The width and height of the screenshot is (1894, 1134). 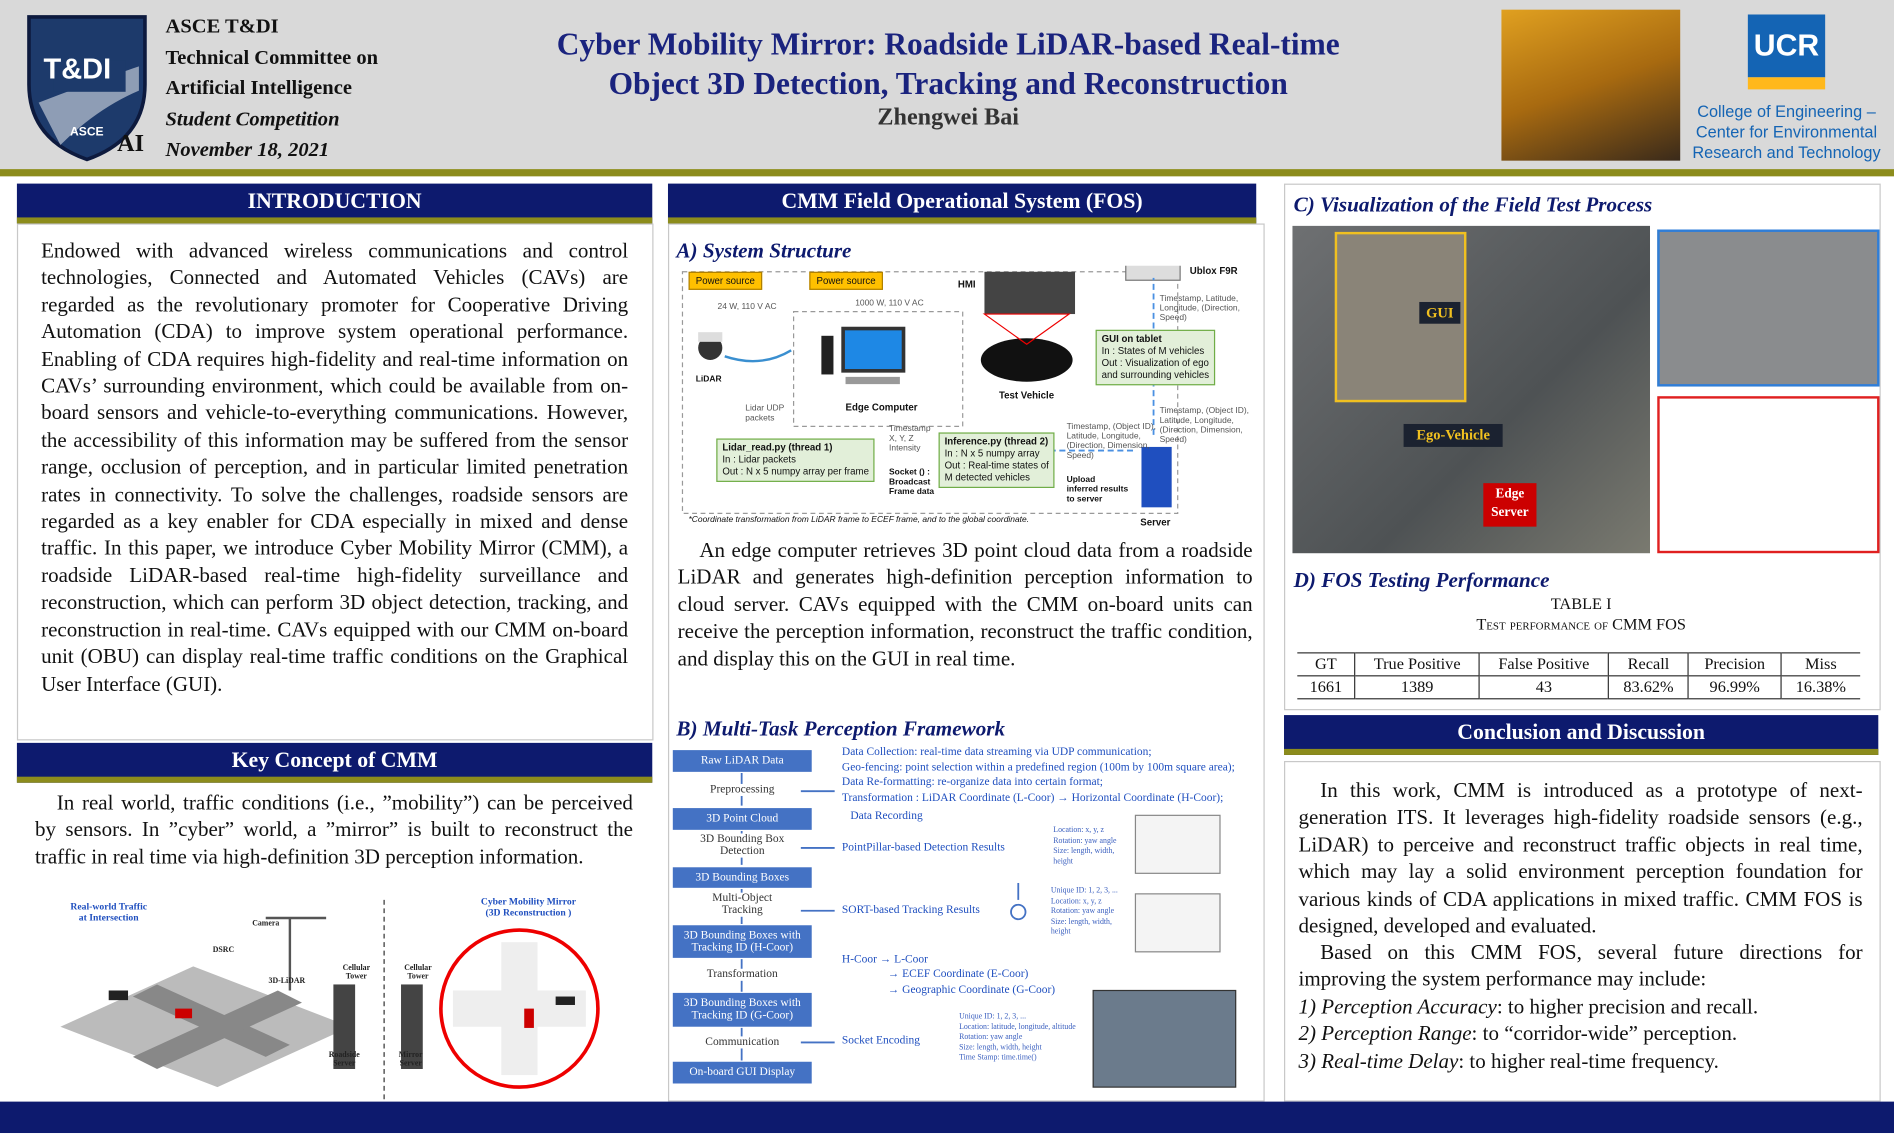 I want to click on item-text: : to higher real-time frequency., so click(x=1588, y=1060).